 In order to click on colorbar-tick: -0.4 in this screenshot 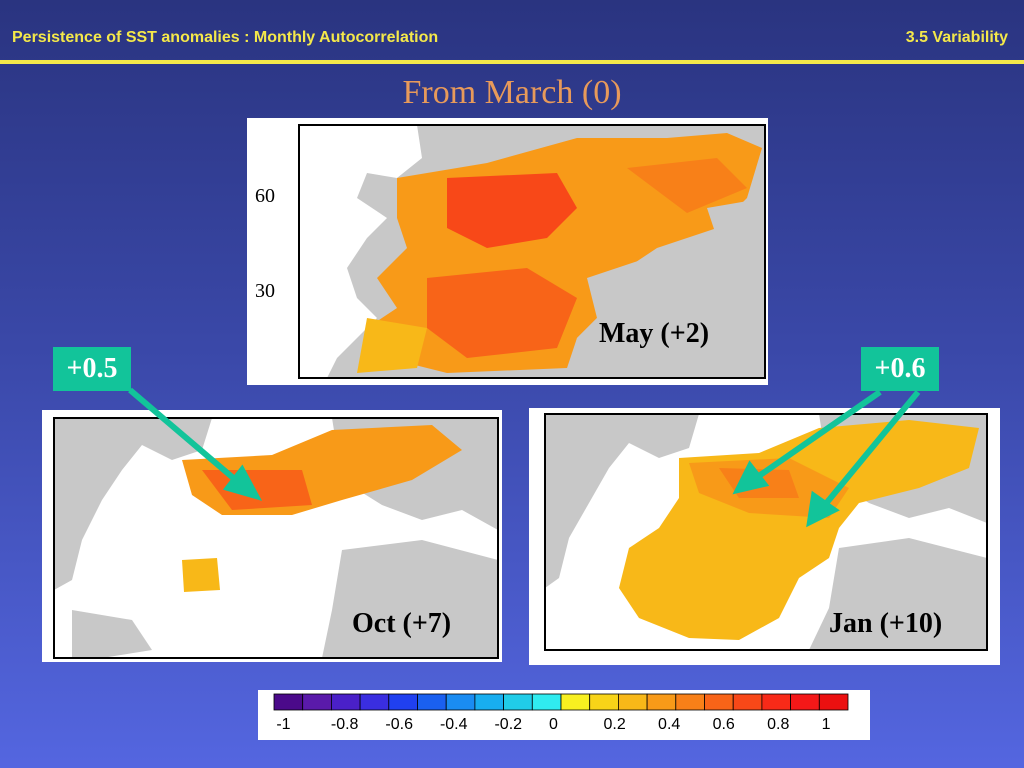, I will do `click(453, 724)`.